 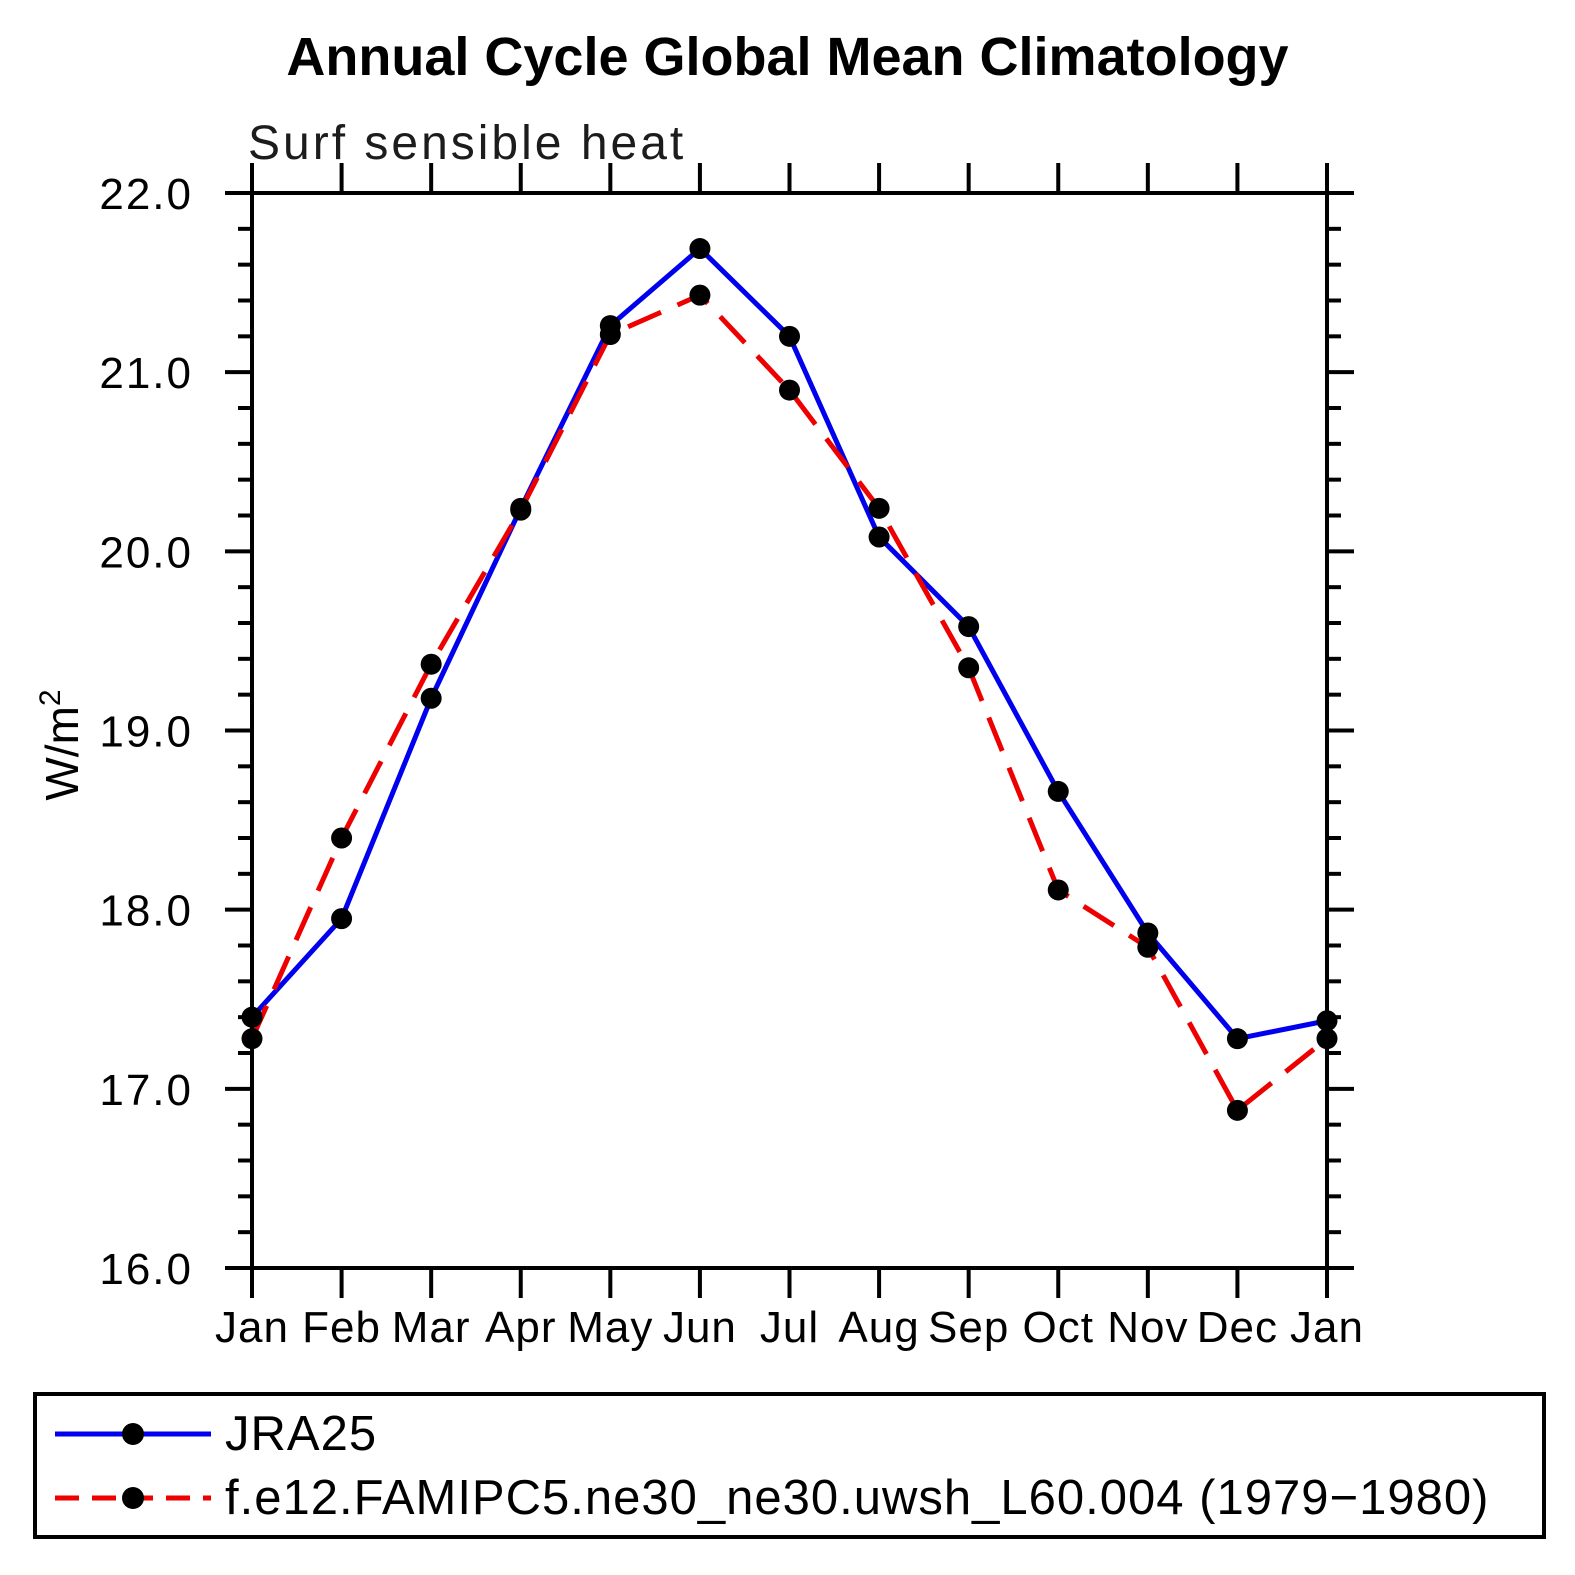 I want to click on x-tick-label: Sep, so click(x=968, y=1327).